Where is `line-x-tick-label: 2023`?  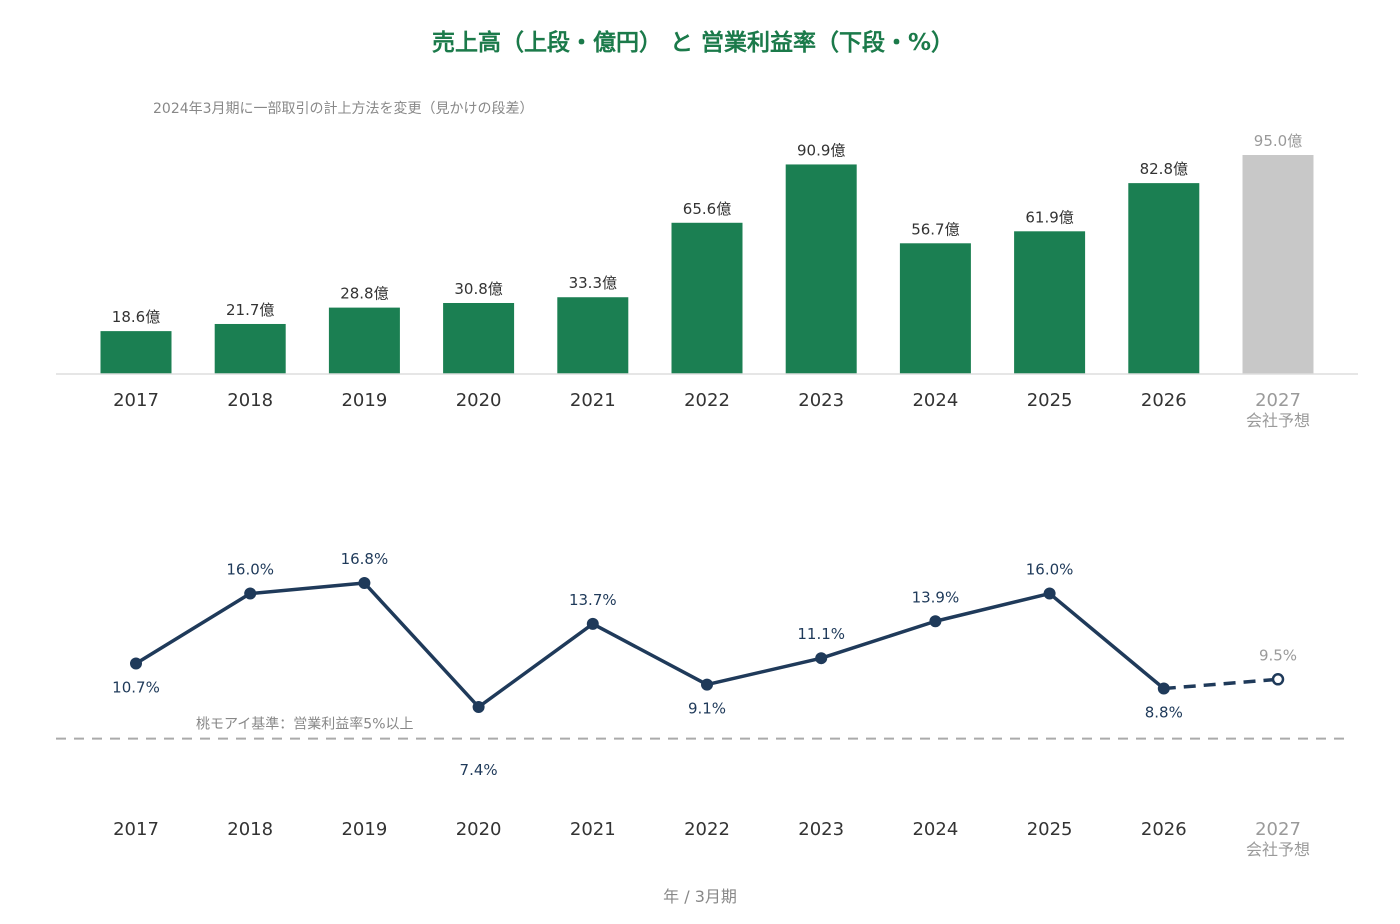 line-x-tick-label: 2023 is located at coordinates (821, 829).